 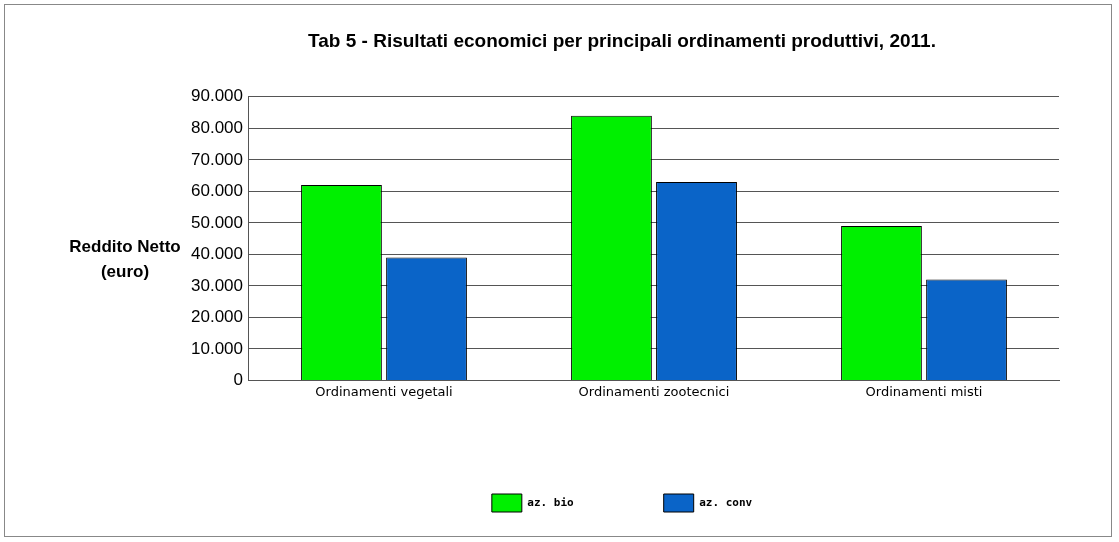 I want to click on y-tick-label: 90.000, so click(x=217, y=96).